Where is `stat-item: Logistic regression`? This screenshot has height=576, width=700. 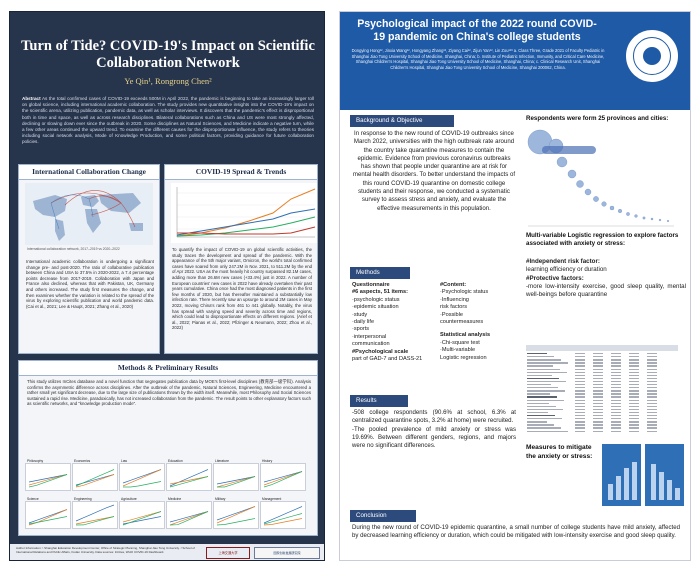
stat-item: Logistic regression is located at coordinates (463, 357).